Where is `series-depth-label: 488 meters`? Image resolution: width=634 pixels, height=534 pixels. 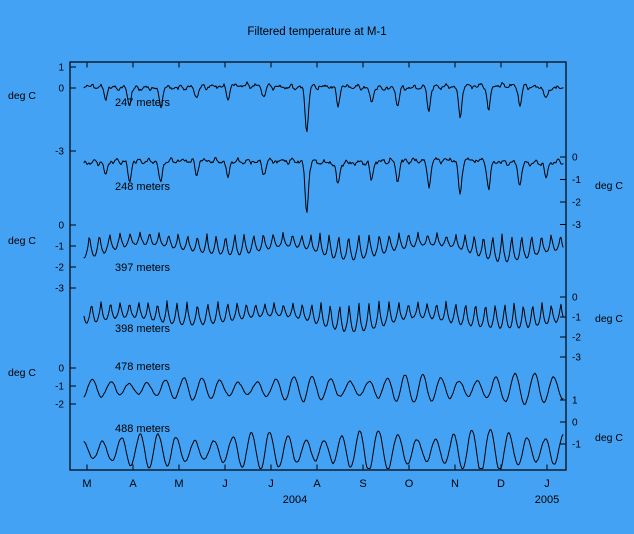
series-depth-label: 488 meters is located at coordinates (143, 429).